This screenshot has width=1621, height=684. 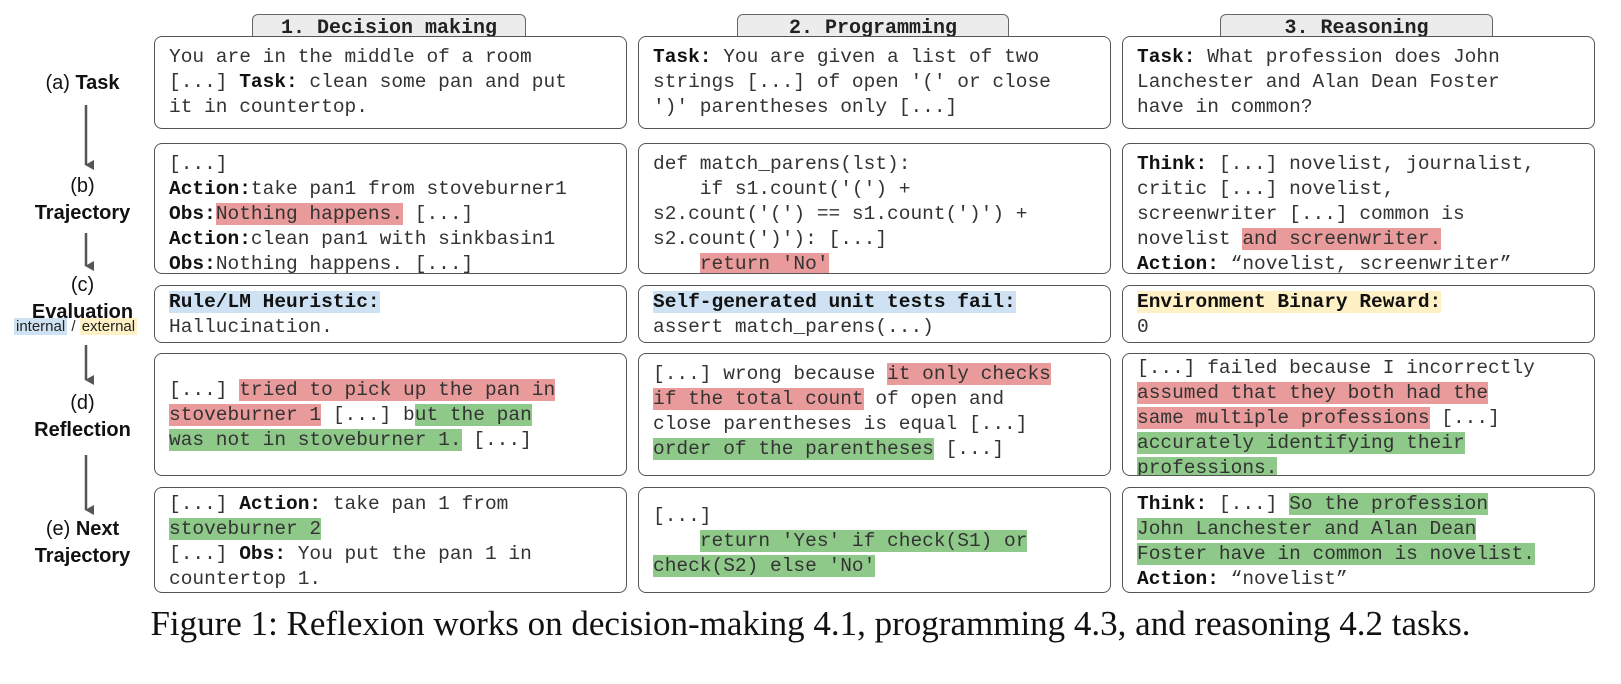 What do you see at coordinates (1301, 443) in the screenshot?
I see `fix-highlight: accurately identifying their` at bounding box center [1301, 443].